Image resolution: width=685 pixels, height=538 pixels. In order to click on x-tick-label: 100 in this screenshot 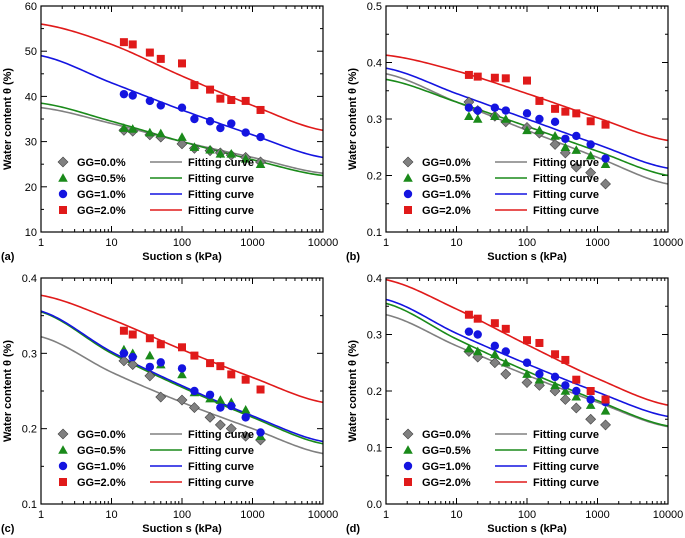, I will do `click(182, 515)`.